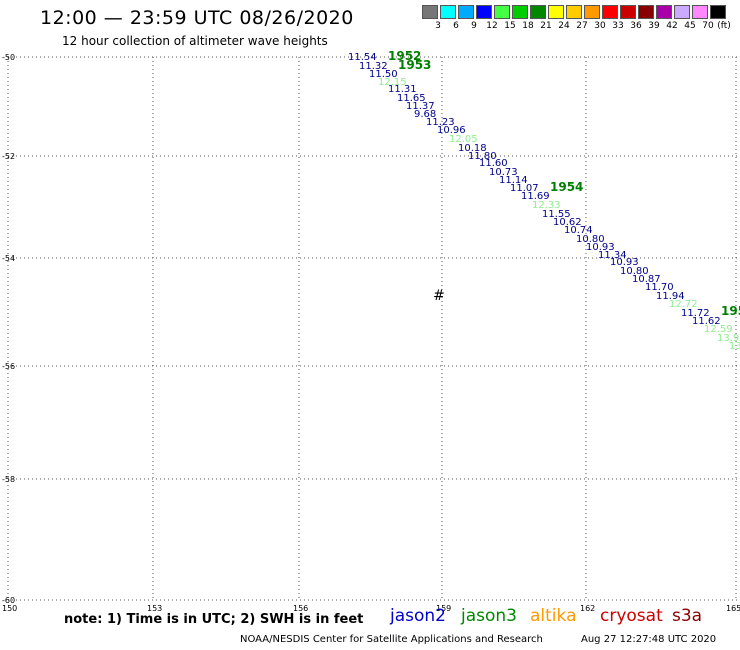 This screenshot has height=650, width=740. What do you see at coordinates (463, 139) in the screenshot?
I see `wave-height-label: 12.05` at bounding box center [463, 139].